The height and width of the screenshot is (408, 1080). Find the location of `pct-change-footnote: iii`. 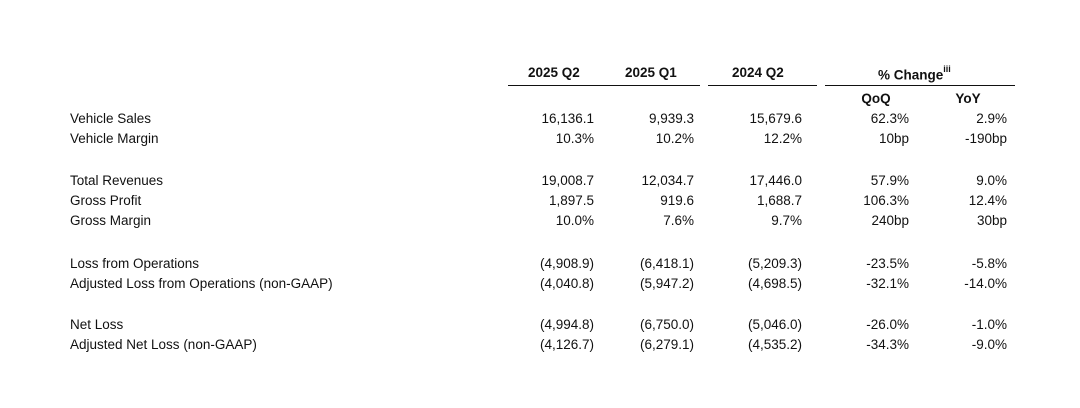

pct-change-footnote: iii is located at coordinates (947, 69).